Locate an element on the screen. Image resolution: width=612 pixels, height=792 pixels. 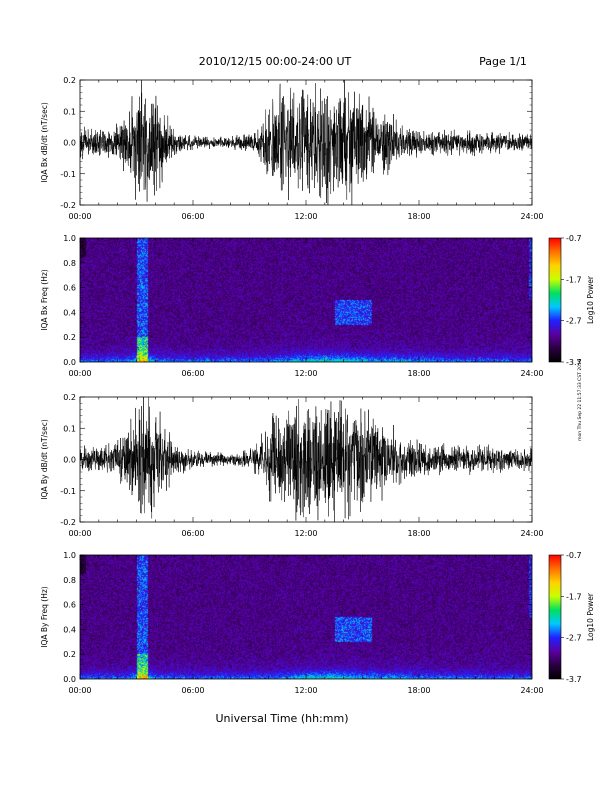
y-axis-label: IQA Bx dB/dt (nT/sec) is located at coordinates (44, 142).